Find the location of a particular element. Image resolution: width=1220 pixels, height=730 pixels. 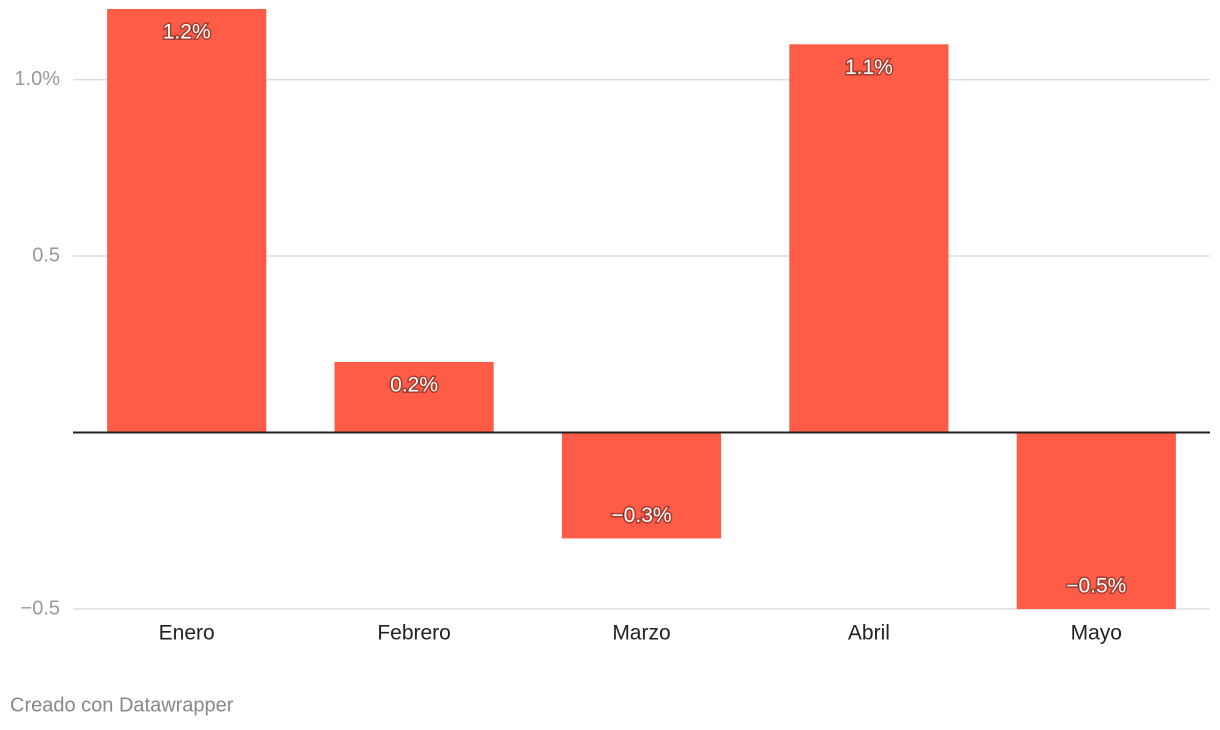

x-tick-label: Mayo is located at coordinates (1096, 633).